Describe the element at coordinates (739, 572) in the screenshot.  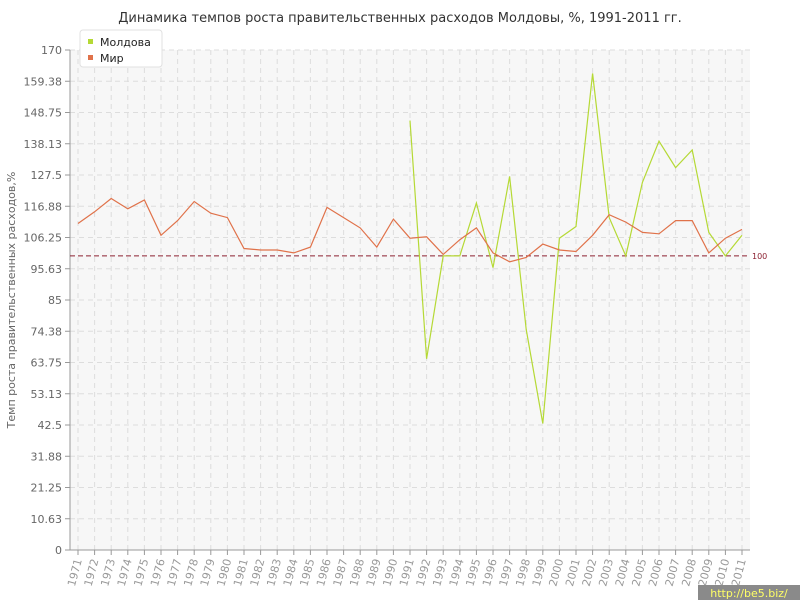
I see `x-tick-label: 2011` at that location.